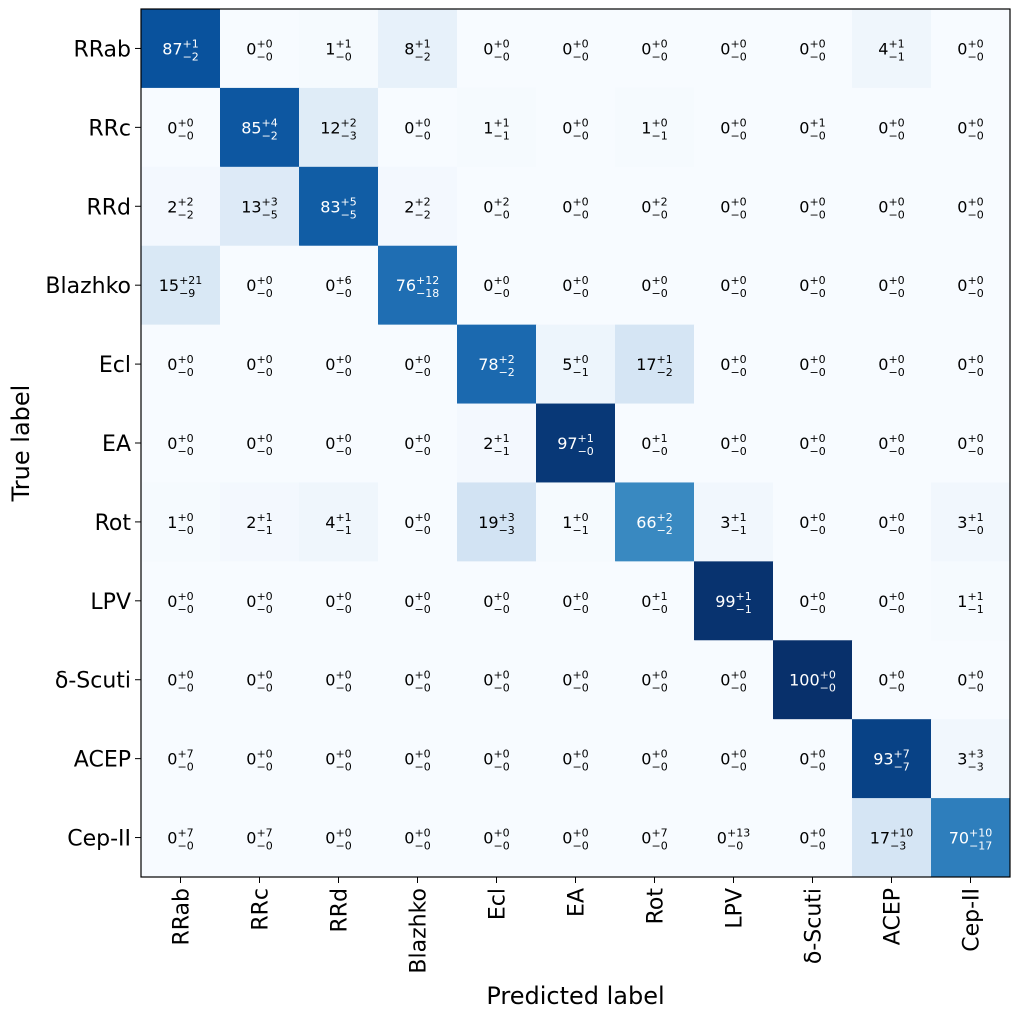 This screenshot has height=1019, width=1019. Describe the element at coordinates (270, 122) in the screenshot. I see `cell-upper-error: +4` at that location.